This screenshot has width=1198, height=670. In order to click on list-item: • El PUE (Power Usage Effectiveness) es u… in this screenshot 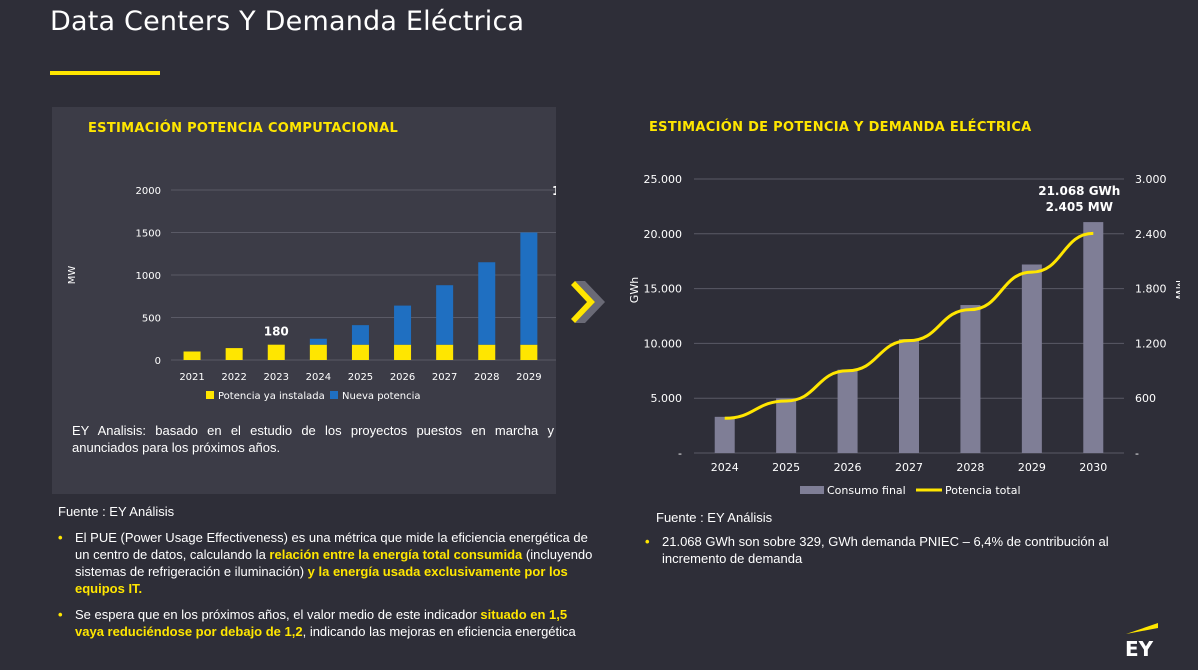, I will do `click(328, 563)`.